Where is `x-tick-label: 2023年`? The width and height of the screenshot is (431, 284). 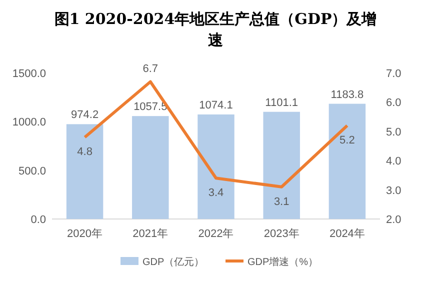
x-tick-label: 2023年 is located at coordinates (282, 234).